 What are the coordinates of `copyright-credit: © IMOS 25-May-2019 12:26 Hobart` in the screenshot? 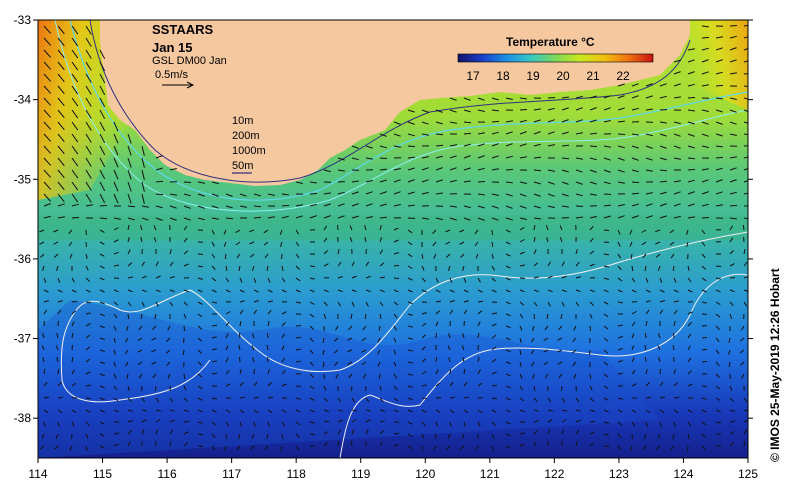 It's located at (775, 365).